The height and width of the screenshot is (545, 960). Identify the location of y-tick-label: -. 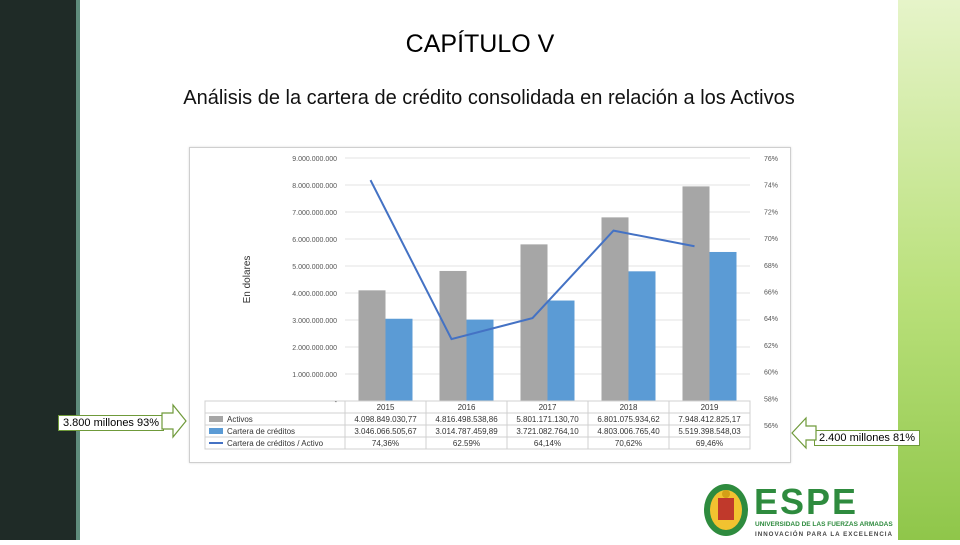
(336, 402).